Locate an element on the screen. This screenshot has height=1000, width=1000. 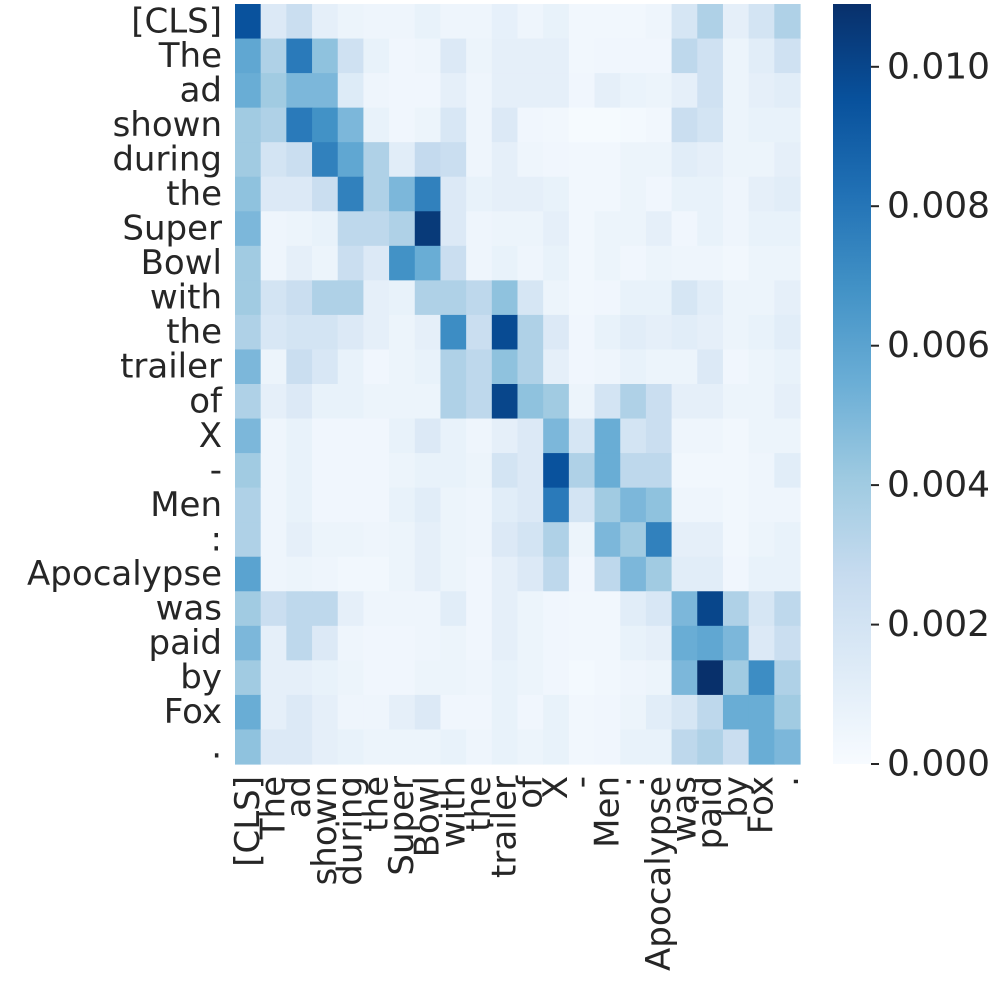
y-tick-label: Fox is located at coordinates (193, 712).